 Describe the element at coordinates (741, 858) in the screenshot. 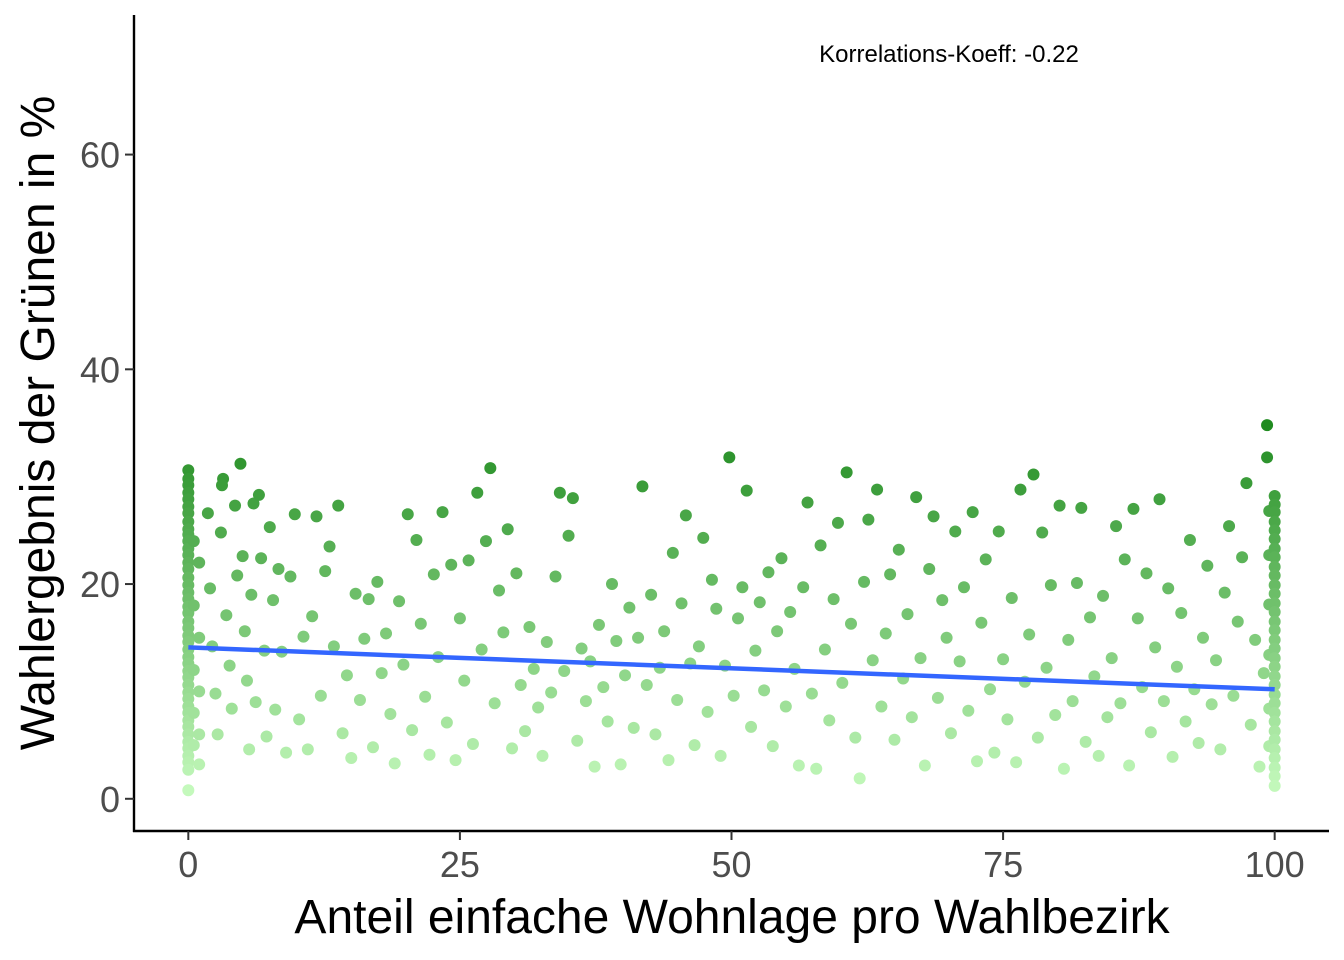

I see `x-ticks: 0 25 50 75 100` at that location.